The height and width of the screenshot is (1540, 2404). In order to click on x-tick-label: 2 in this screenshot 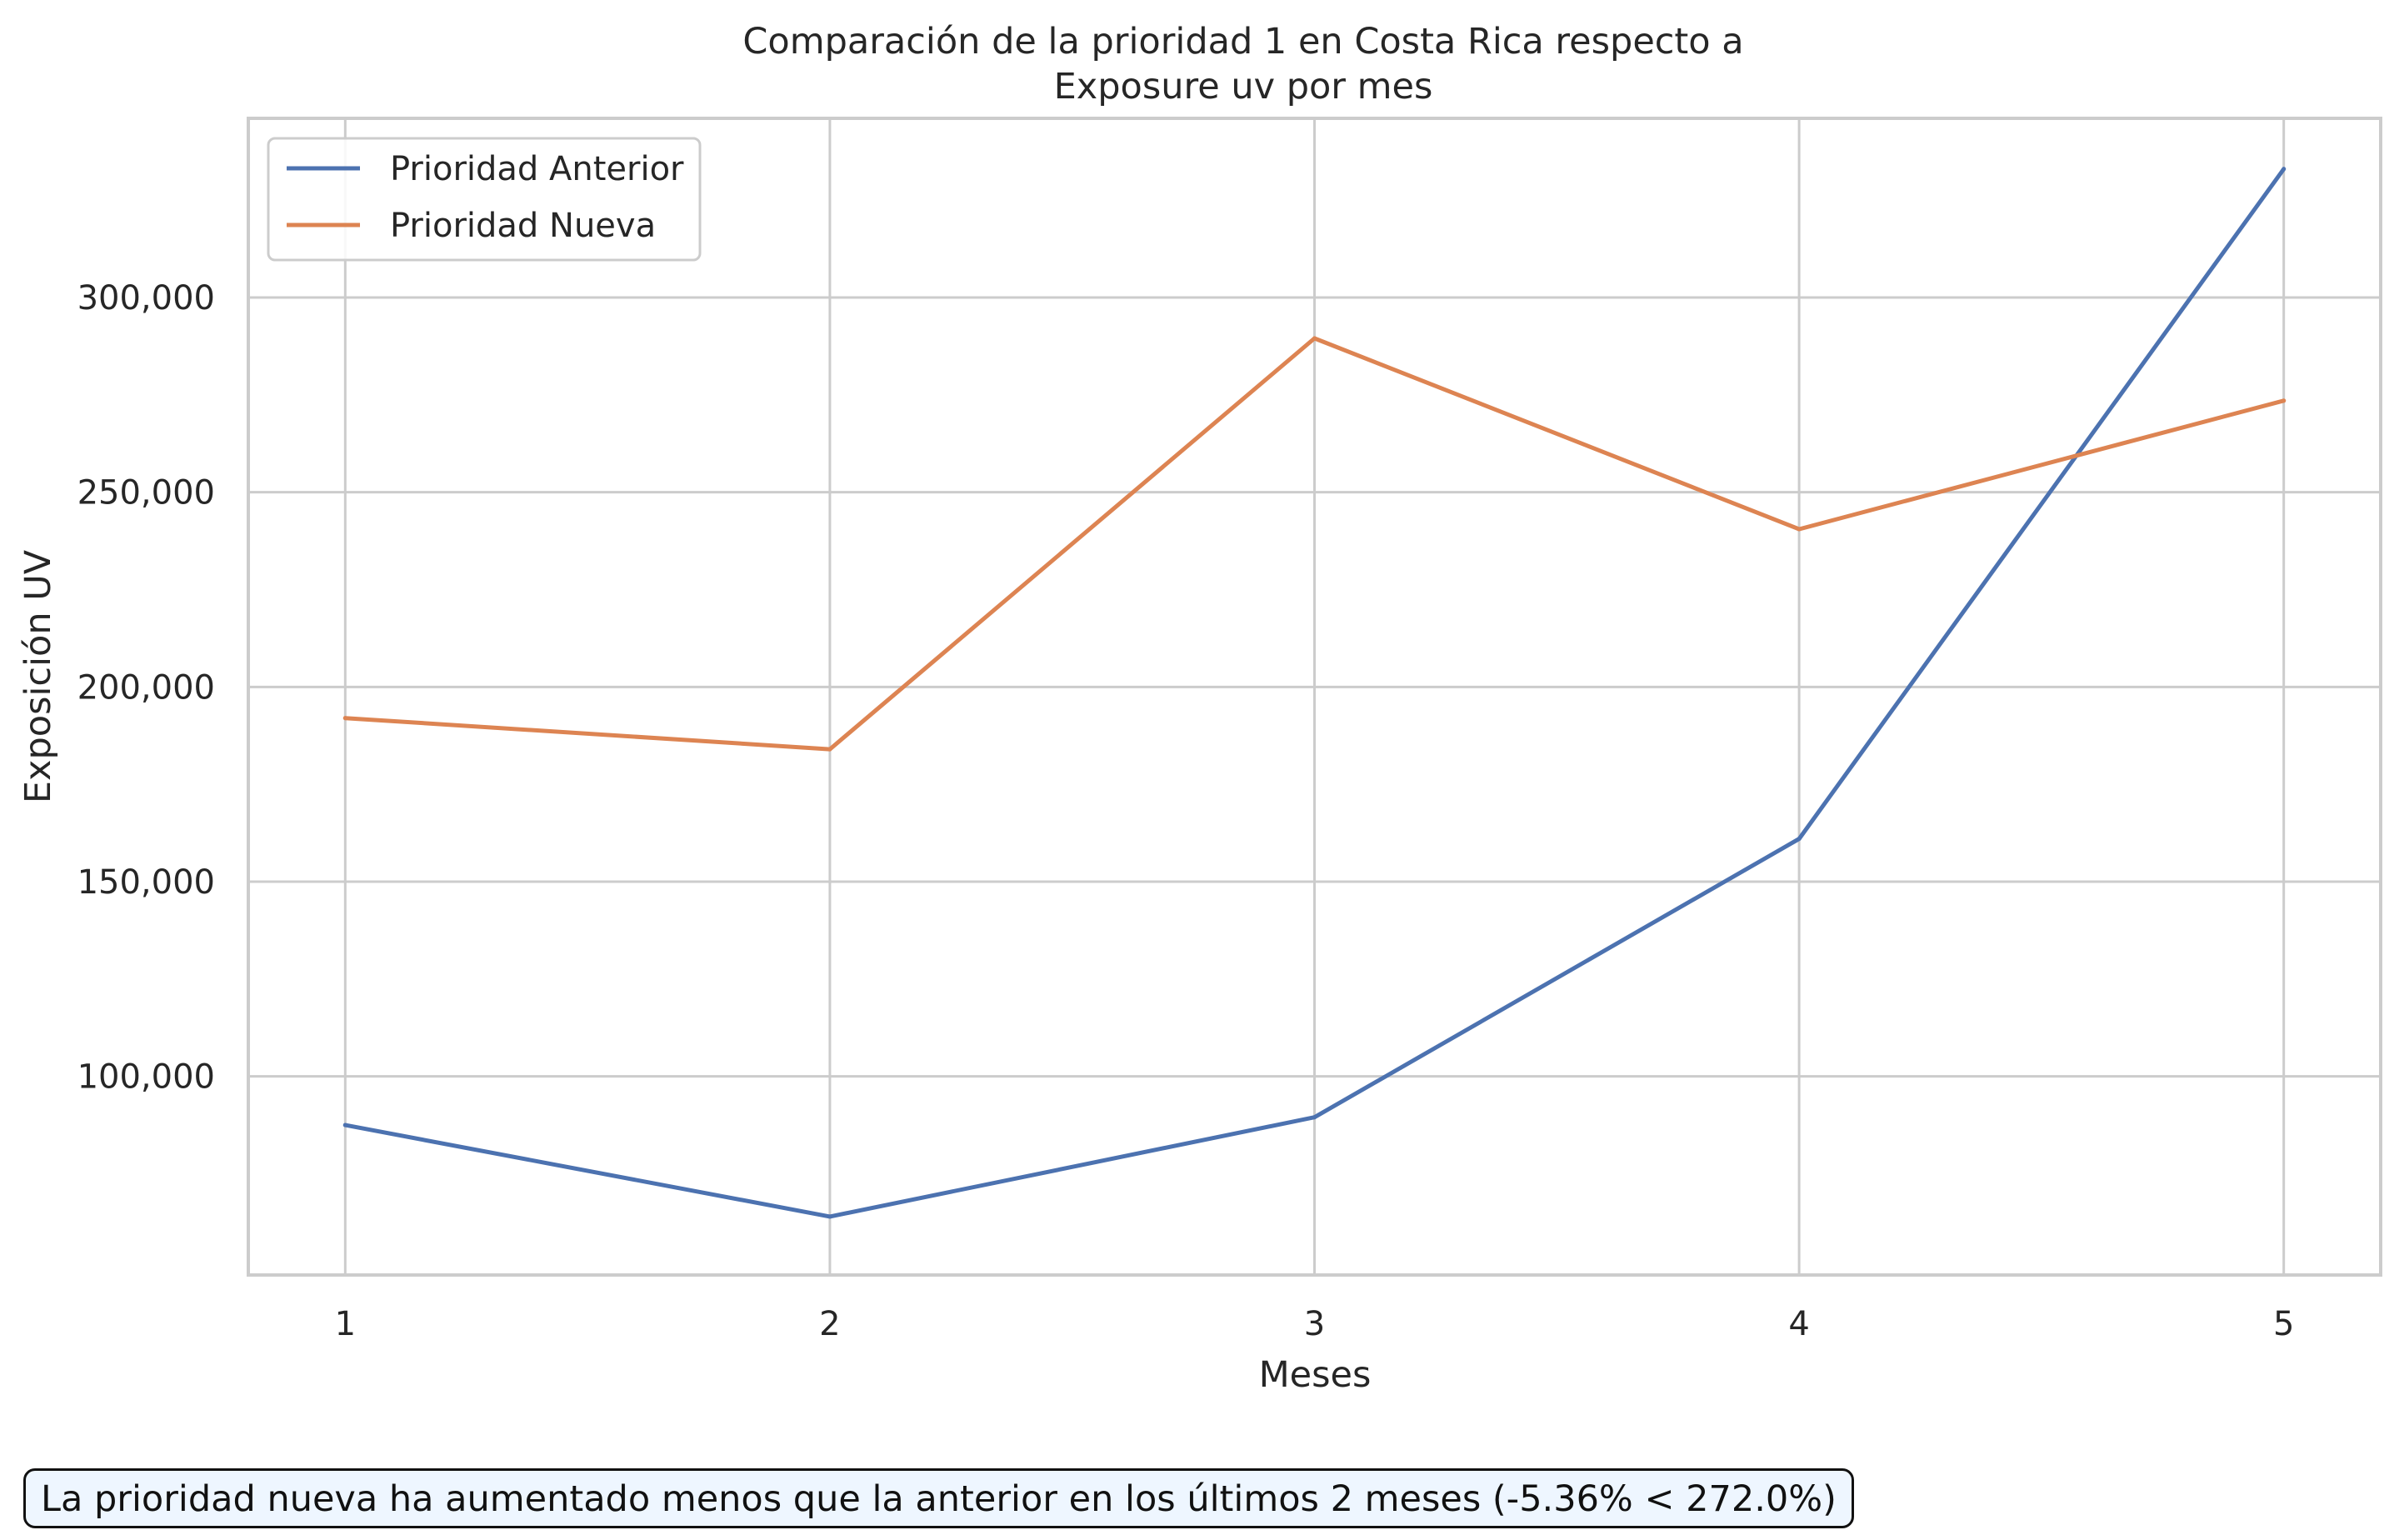, I will do `click(829, 1324)`.